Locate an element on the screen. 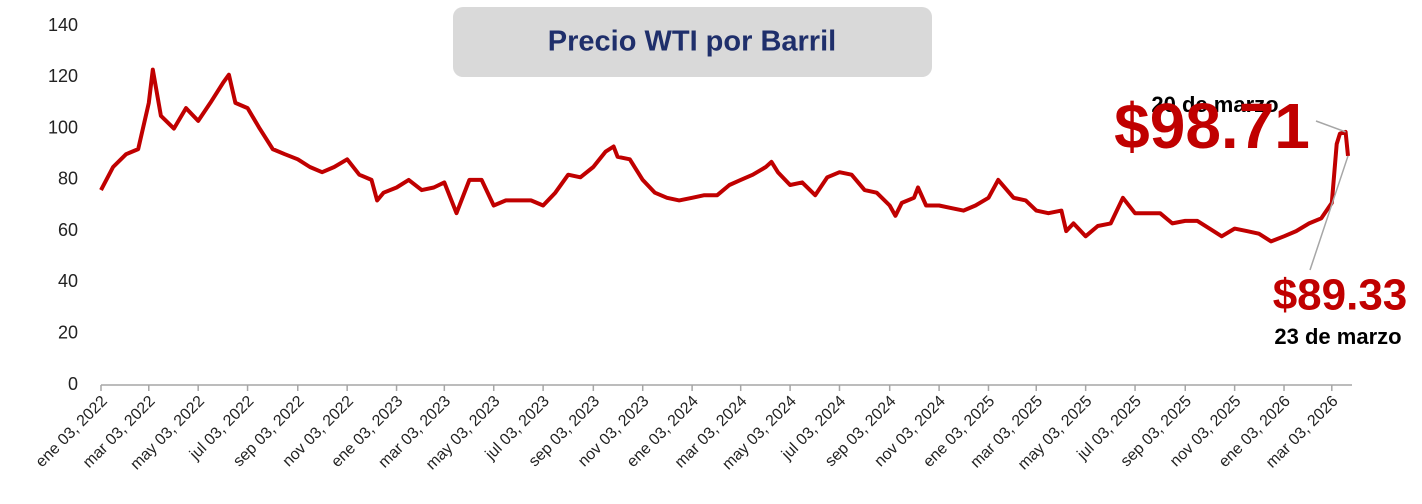 The image size is (1422, 504). annotation-date: 20 de marzo is located at coordinates (1214, 104).